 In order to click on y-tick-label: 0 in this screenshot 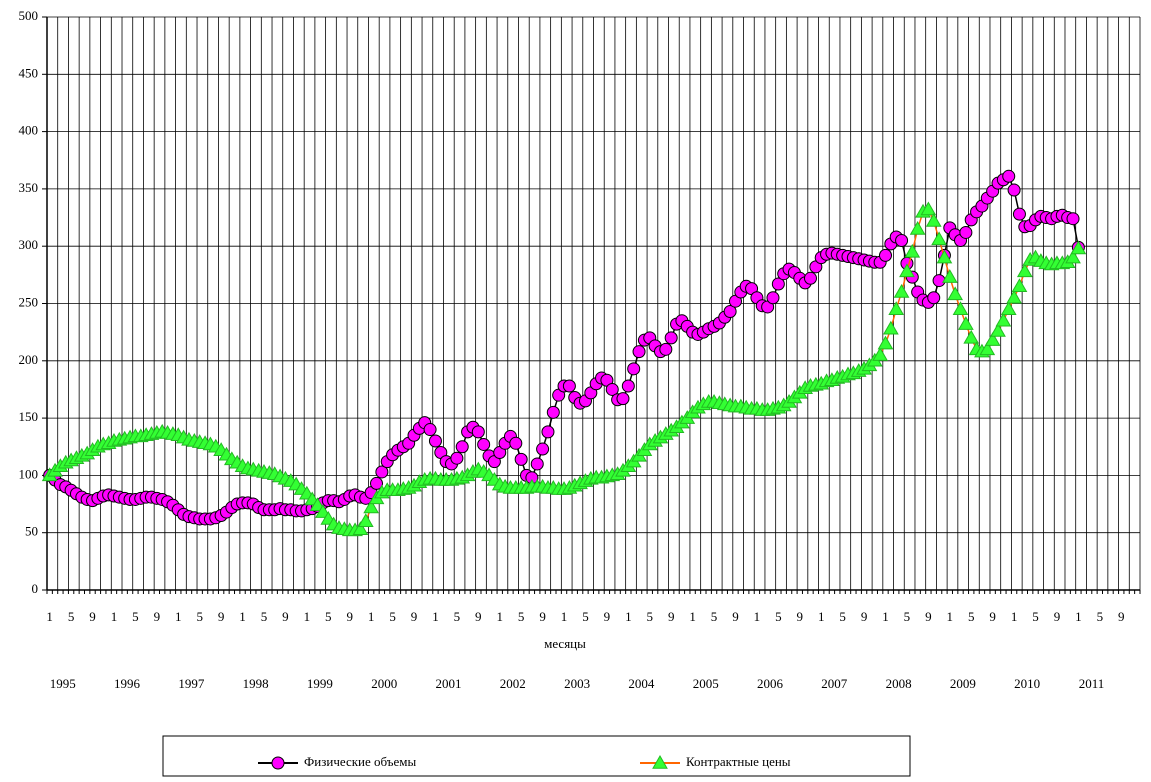, I will do `click(35, 588)`.